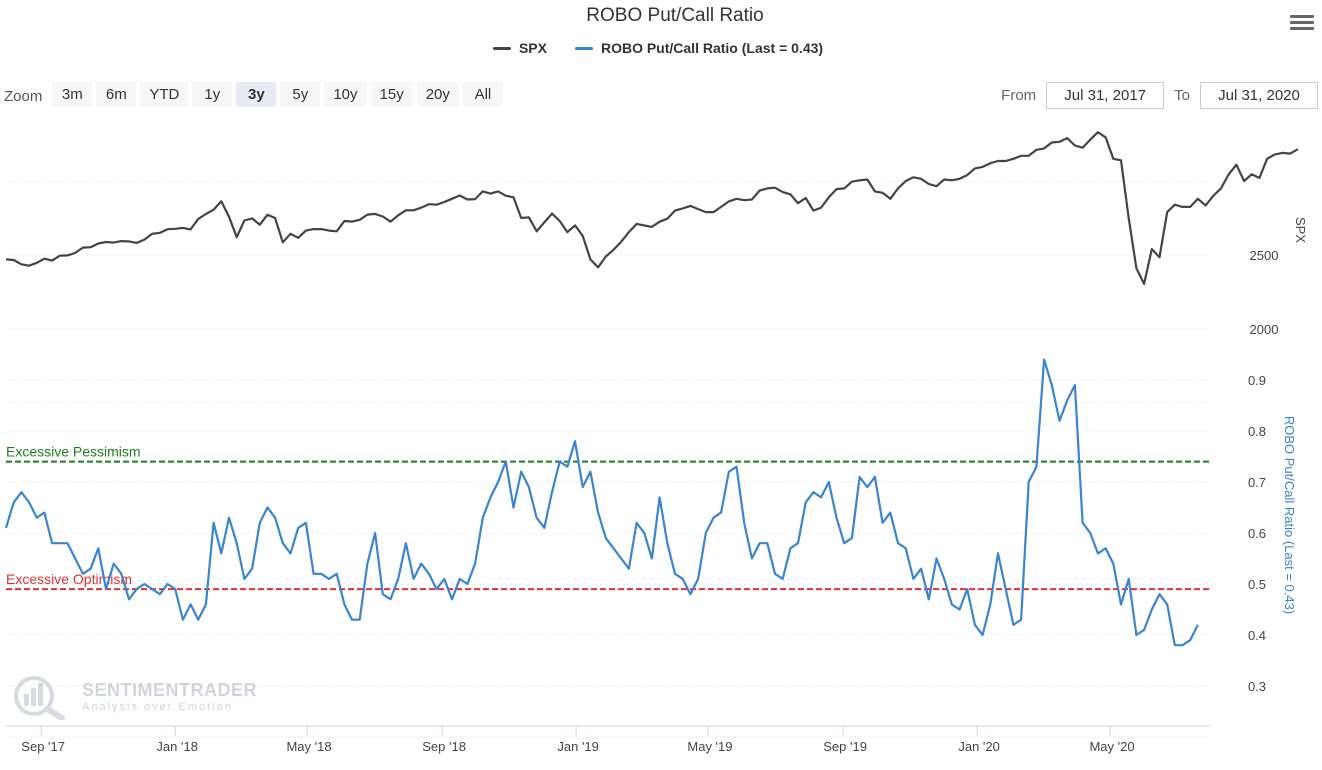 The height and width of the screenshot is (770, 1322). I want to click on from-label: From, so click(1019, 95).